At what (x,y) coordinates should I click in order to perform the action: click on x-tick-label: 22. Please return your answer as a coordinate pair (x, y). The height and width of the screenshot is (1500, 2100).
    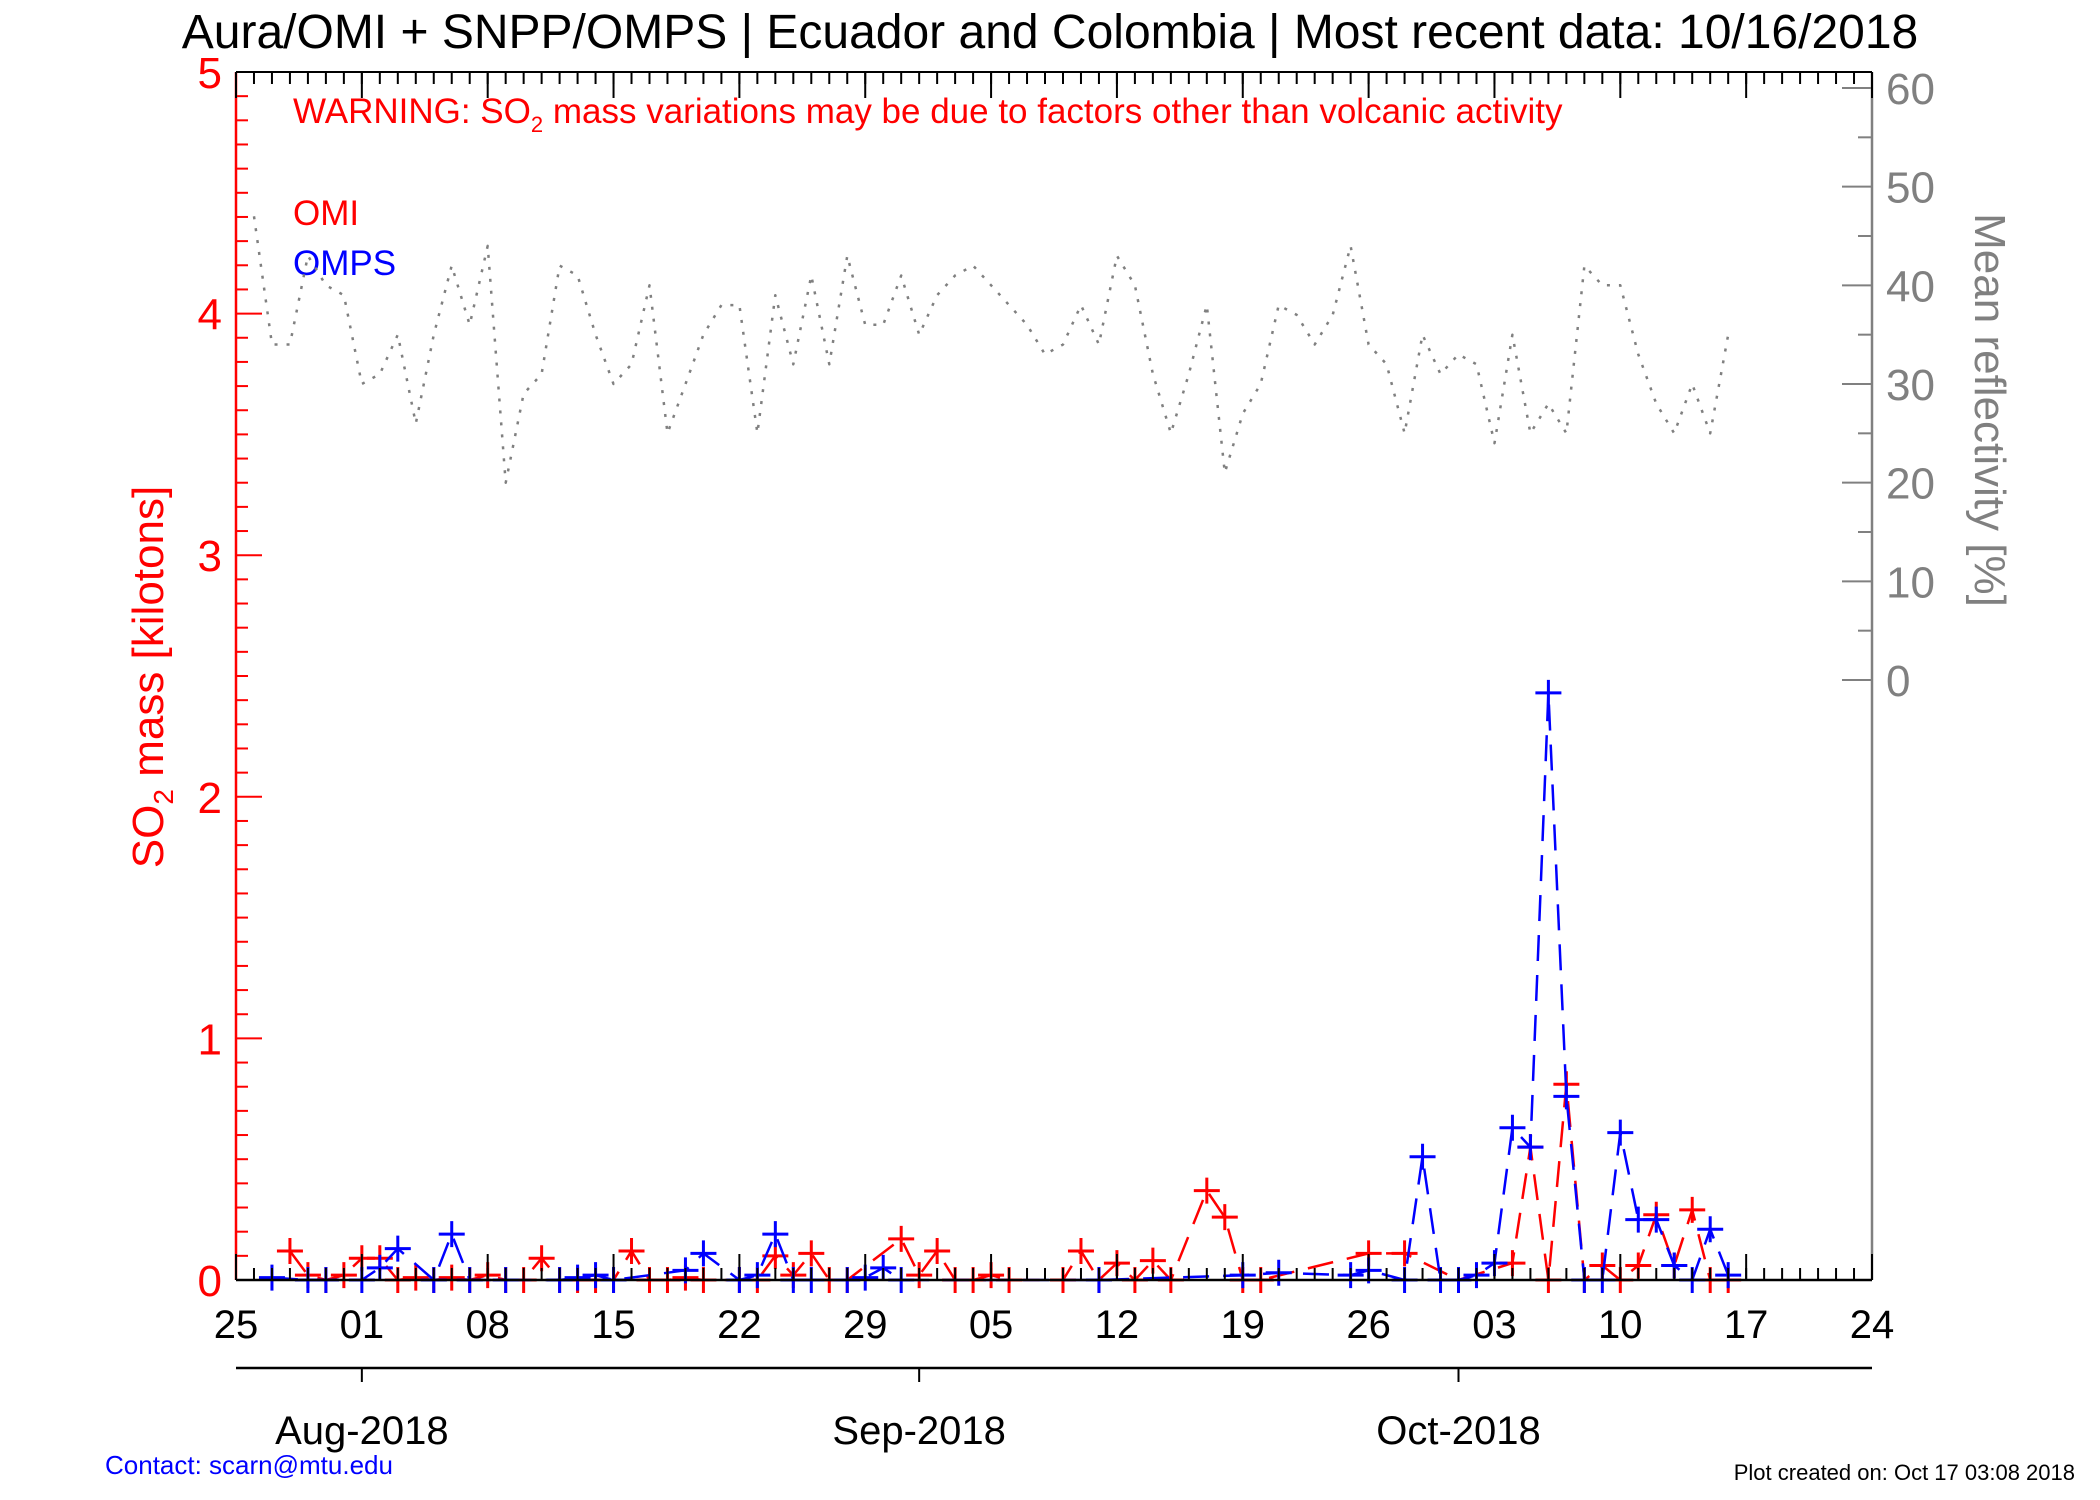
    Looking at the image, I should click on (739, 1325).